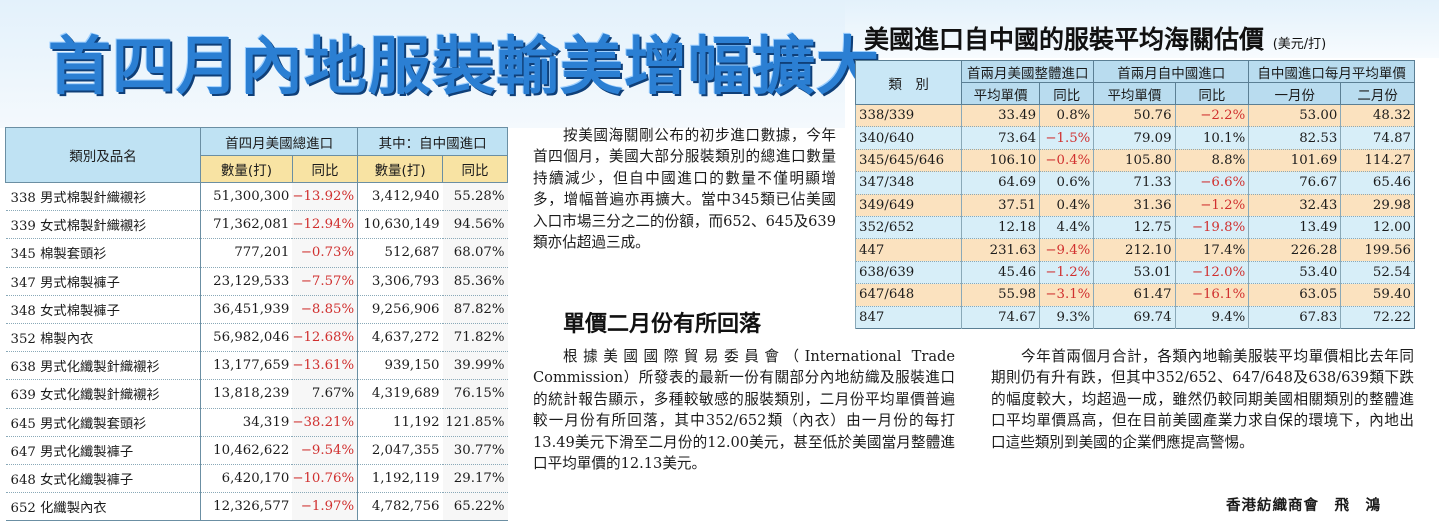 The width and height of the screenshot is (1439, 522). Describe the element at coordinates (1377, 273) in the screenshot. I see `feb-price-cell: 52.54` at that location.